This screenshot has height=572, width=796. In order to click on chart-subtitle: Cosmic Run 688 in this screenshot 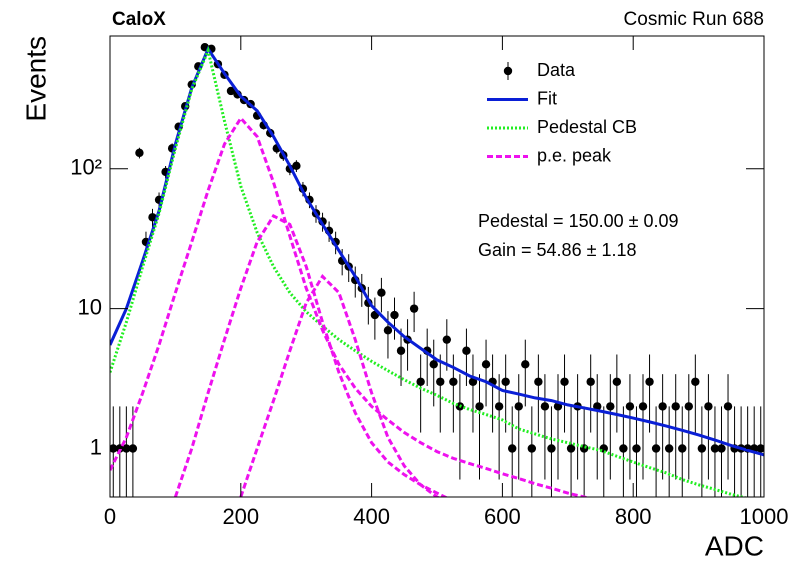, I will do `click(694, 19)`.